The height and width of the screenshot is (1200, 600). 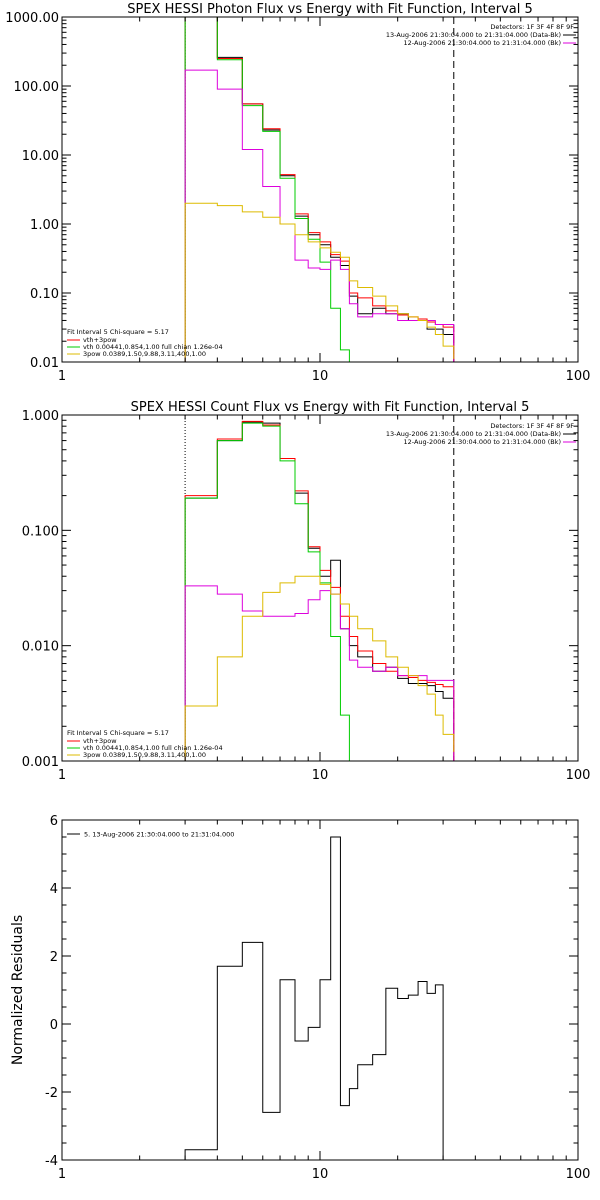 I want to click on residuals-x-tick-label: 100, so click(x=578, y=1174).